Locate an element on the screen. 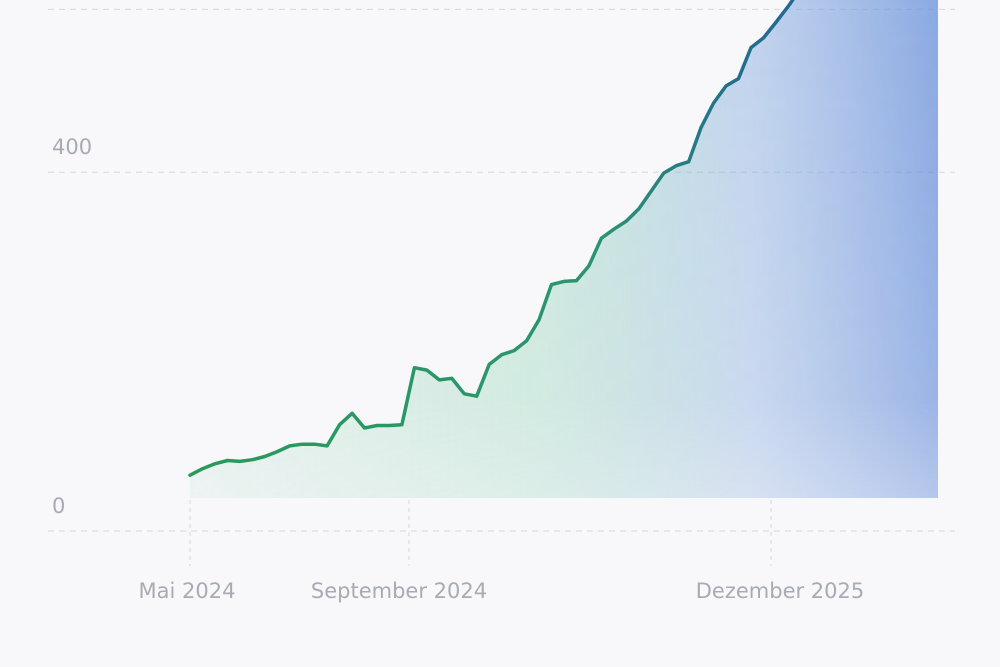 Image resolution: width=1000 pixels, height=667 pixels. x-guide-lines is located at coordinates (480, 533).